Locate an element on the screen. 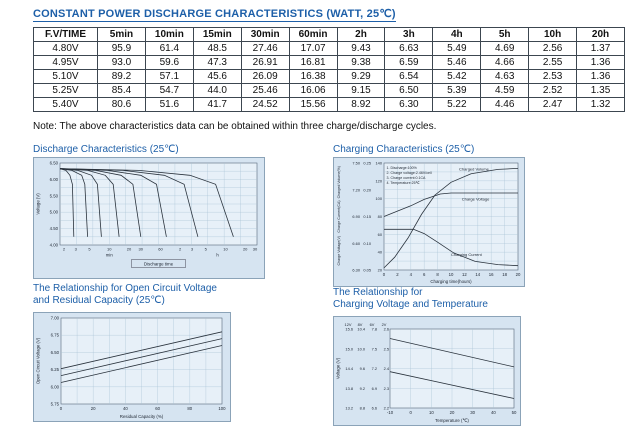  svg-text: min is located at coordinates (110, 255).